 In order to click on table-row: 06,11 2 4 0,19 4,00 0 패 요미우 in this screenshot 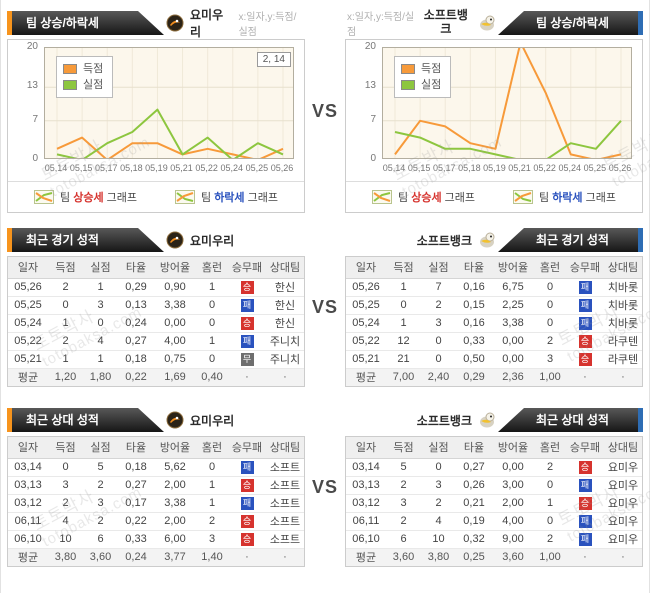, I will do `click(494, 521)`.